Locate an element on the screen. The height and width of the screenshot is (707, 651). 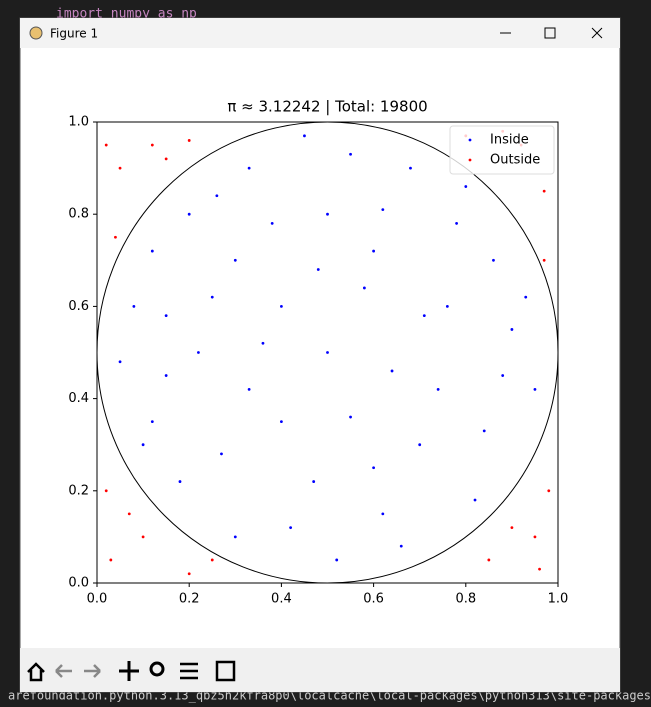
toolbar is located at coordinates (320, 670).